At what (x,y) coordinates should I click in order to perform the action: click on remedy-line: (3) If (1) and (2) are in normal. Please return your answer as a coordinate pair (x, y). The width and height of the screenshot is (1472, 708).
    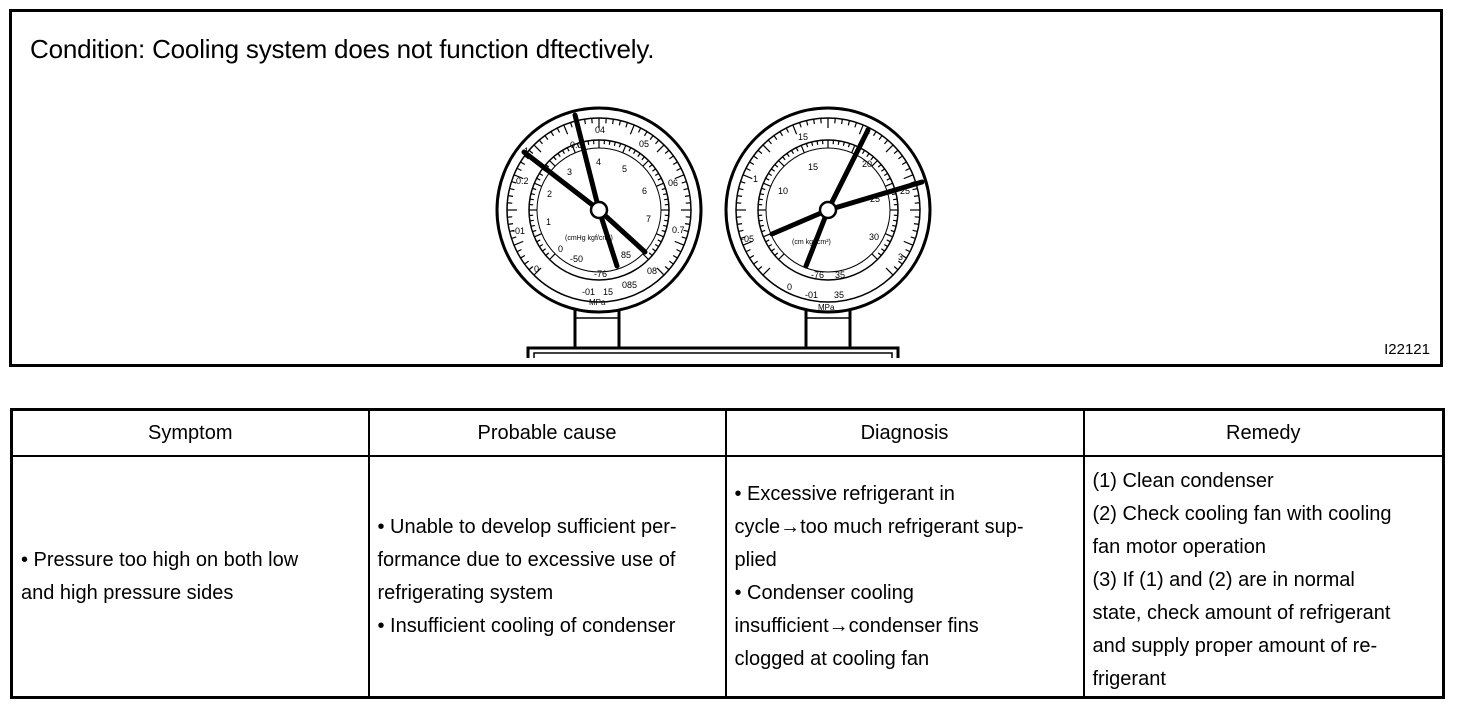
    Looking at the image, I should click on (1223, 580).